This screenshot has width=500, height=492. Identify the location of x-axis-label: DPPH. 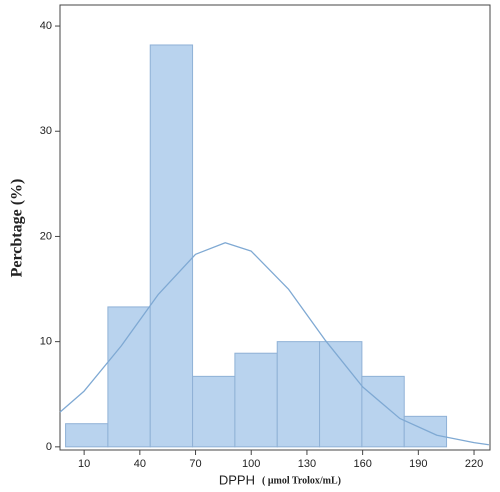
(237, 479).